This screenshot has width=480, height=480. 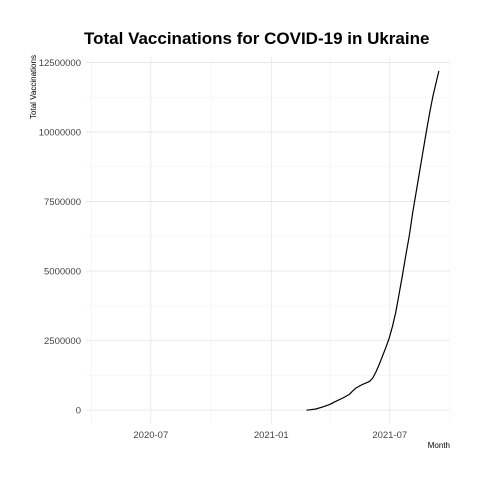 What do you see at coordinates (78, 411) in the screenshot?
I see `y-tick-label: 0` at bounding box center [78, 411].